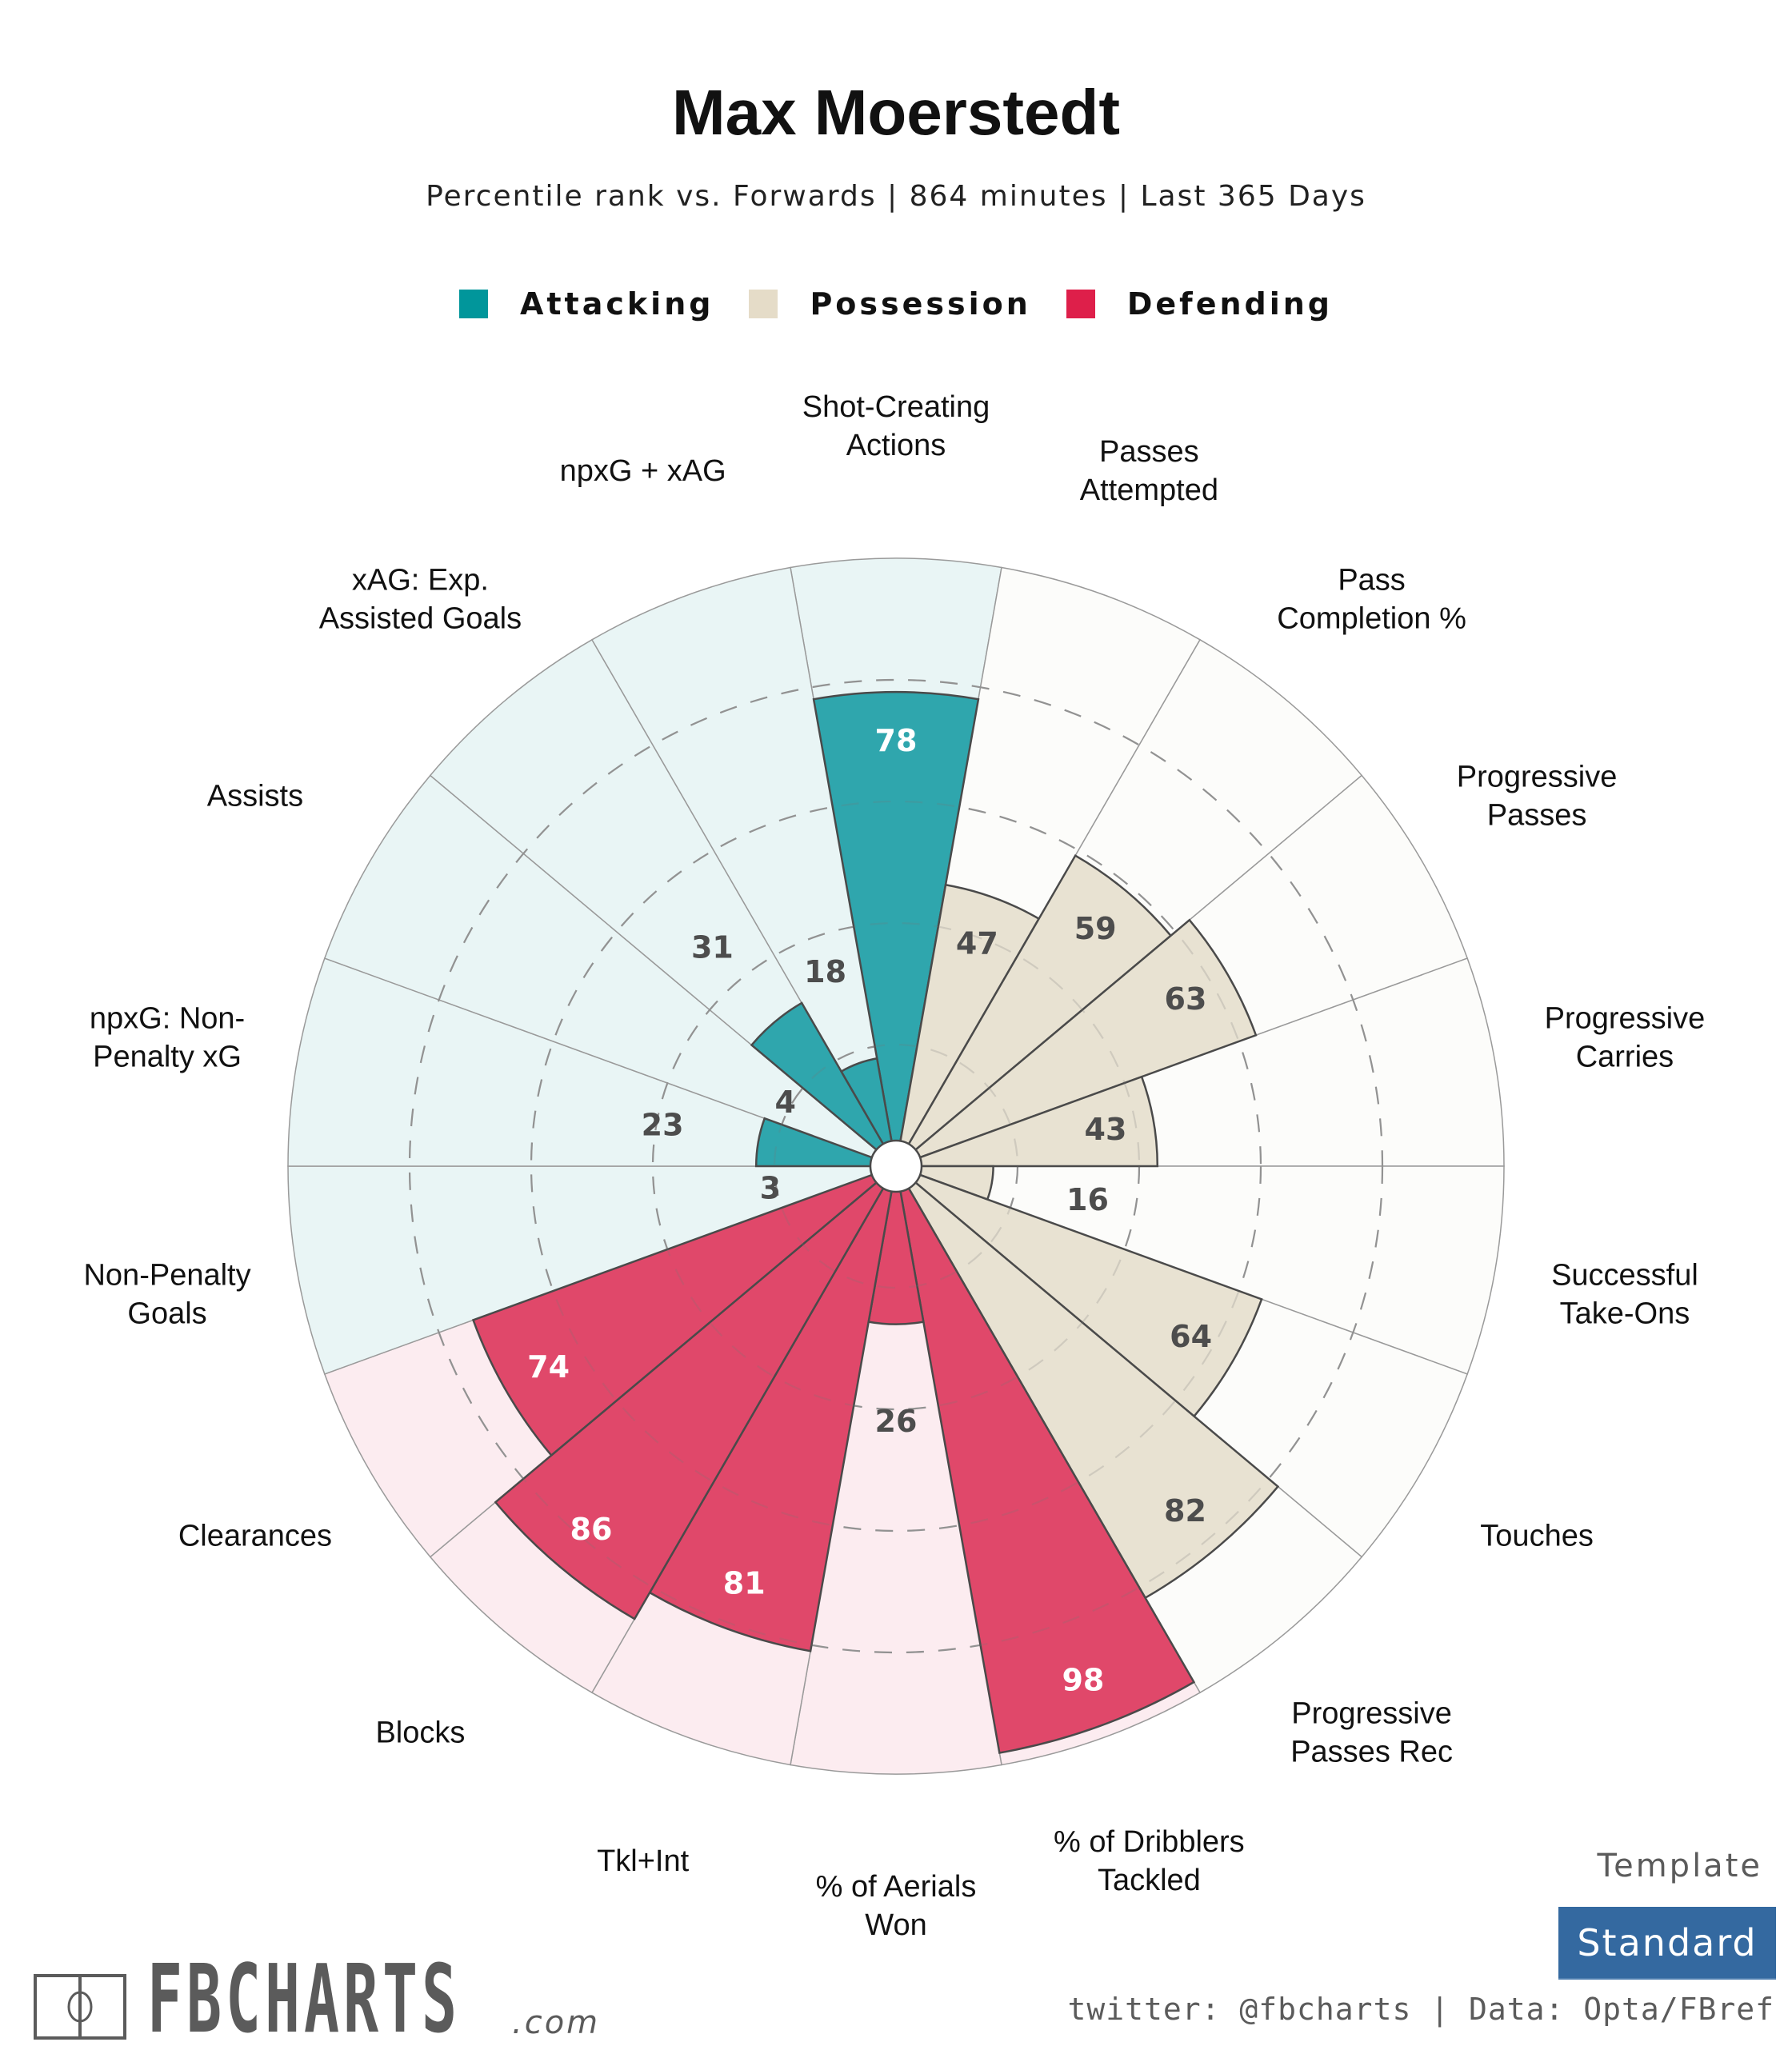 The image size is (1792, 2054). What do you see at coordinates (1371, 618) in the screenshot?
I see `category-label-line: Completion %` at bounding box center [1371, 618].